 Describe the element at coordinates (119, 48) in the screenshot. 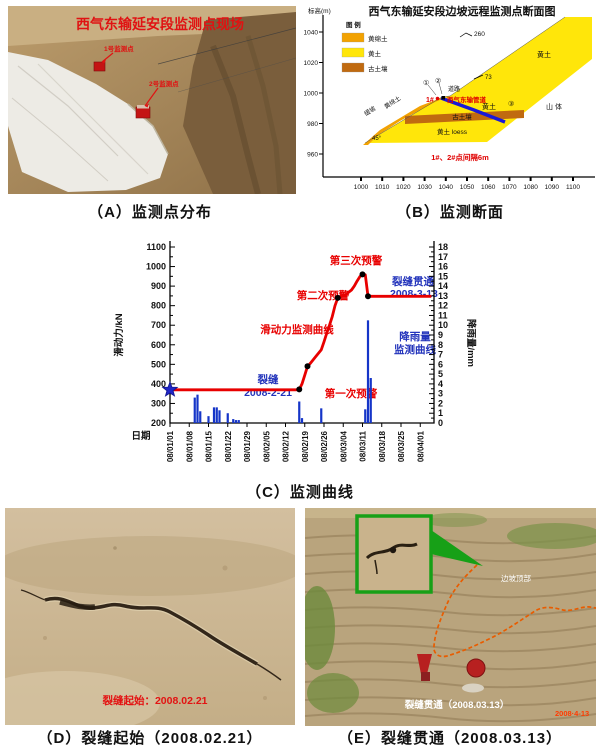

I see `marker1-label: 1号监测点` at that location.